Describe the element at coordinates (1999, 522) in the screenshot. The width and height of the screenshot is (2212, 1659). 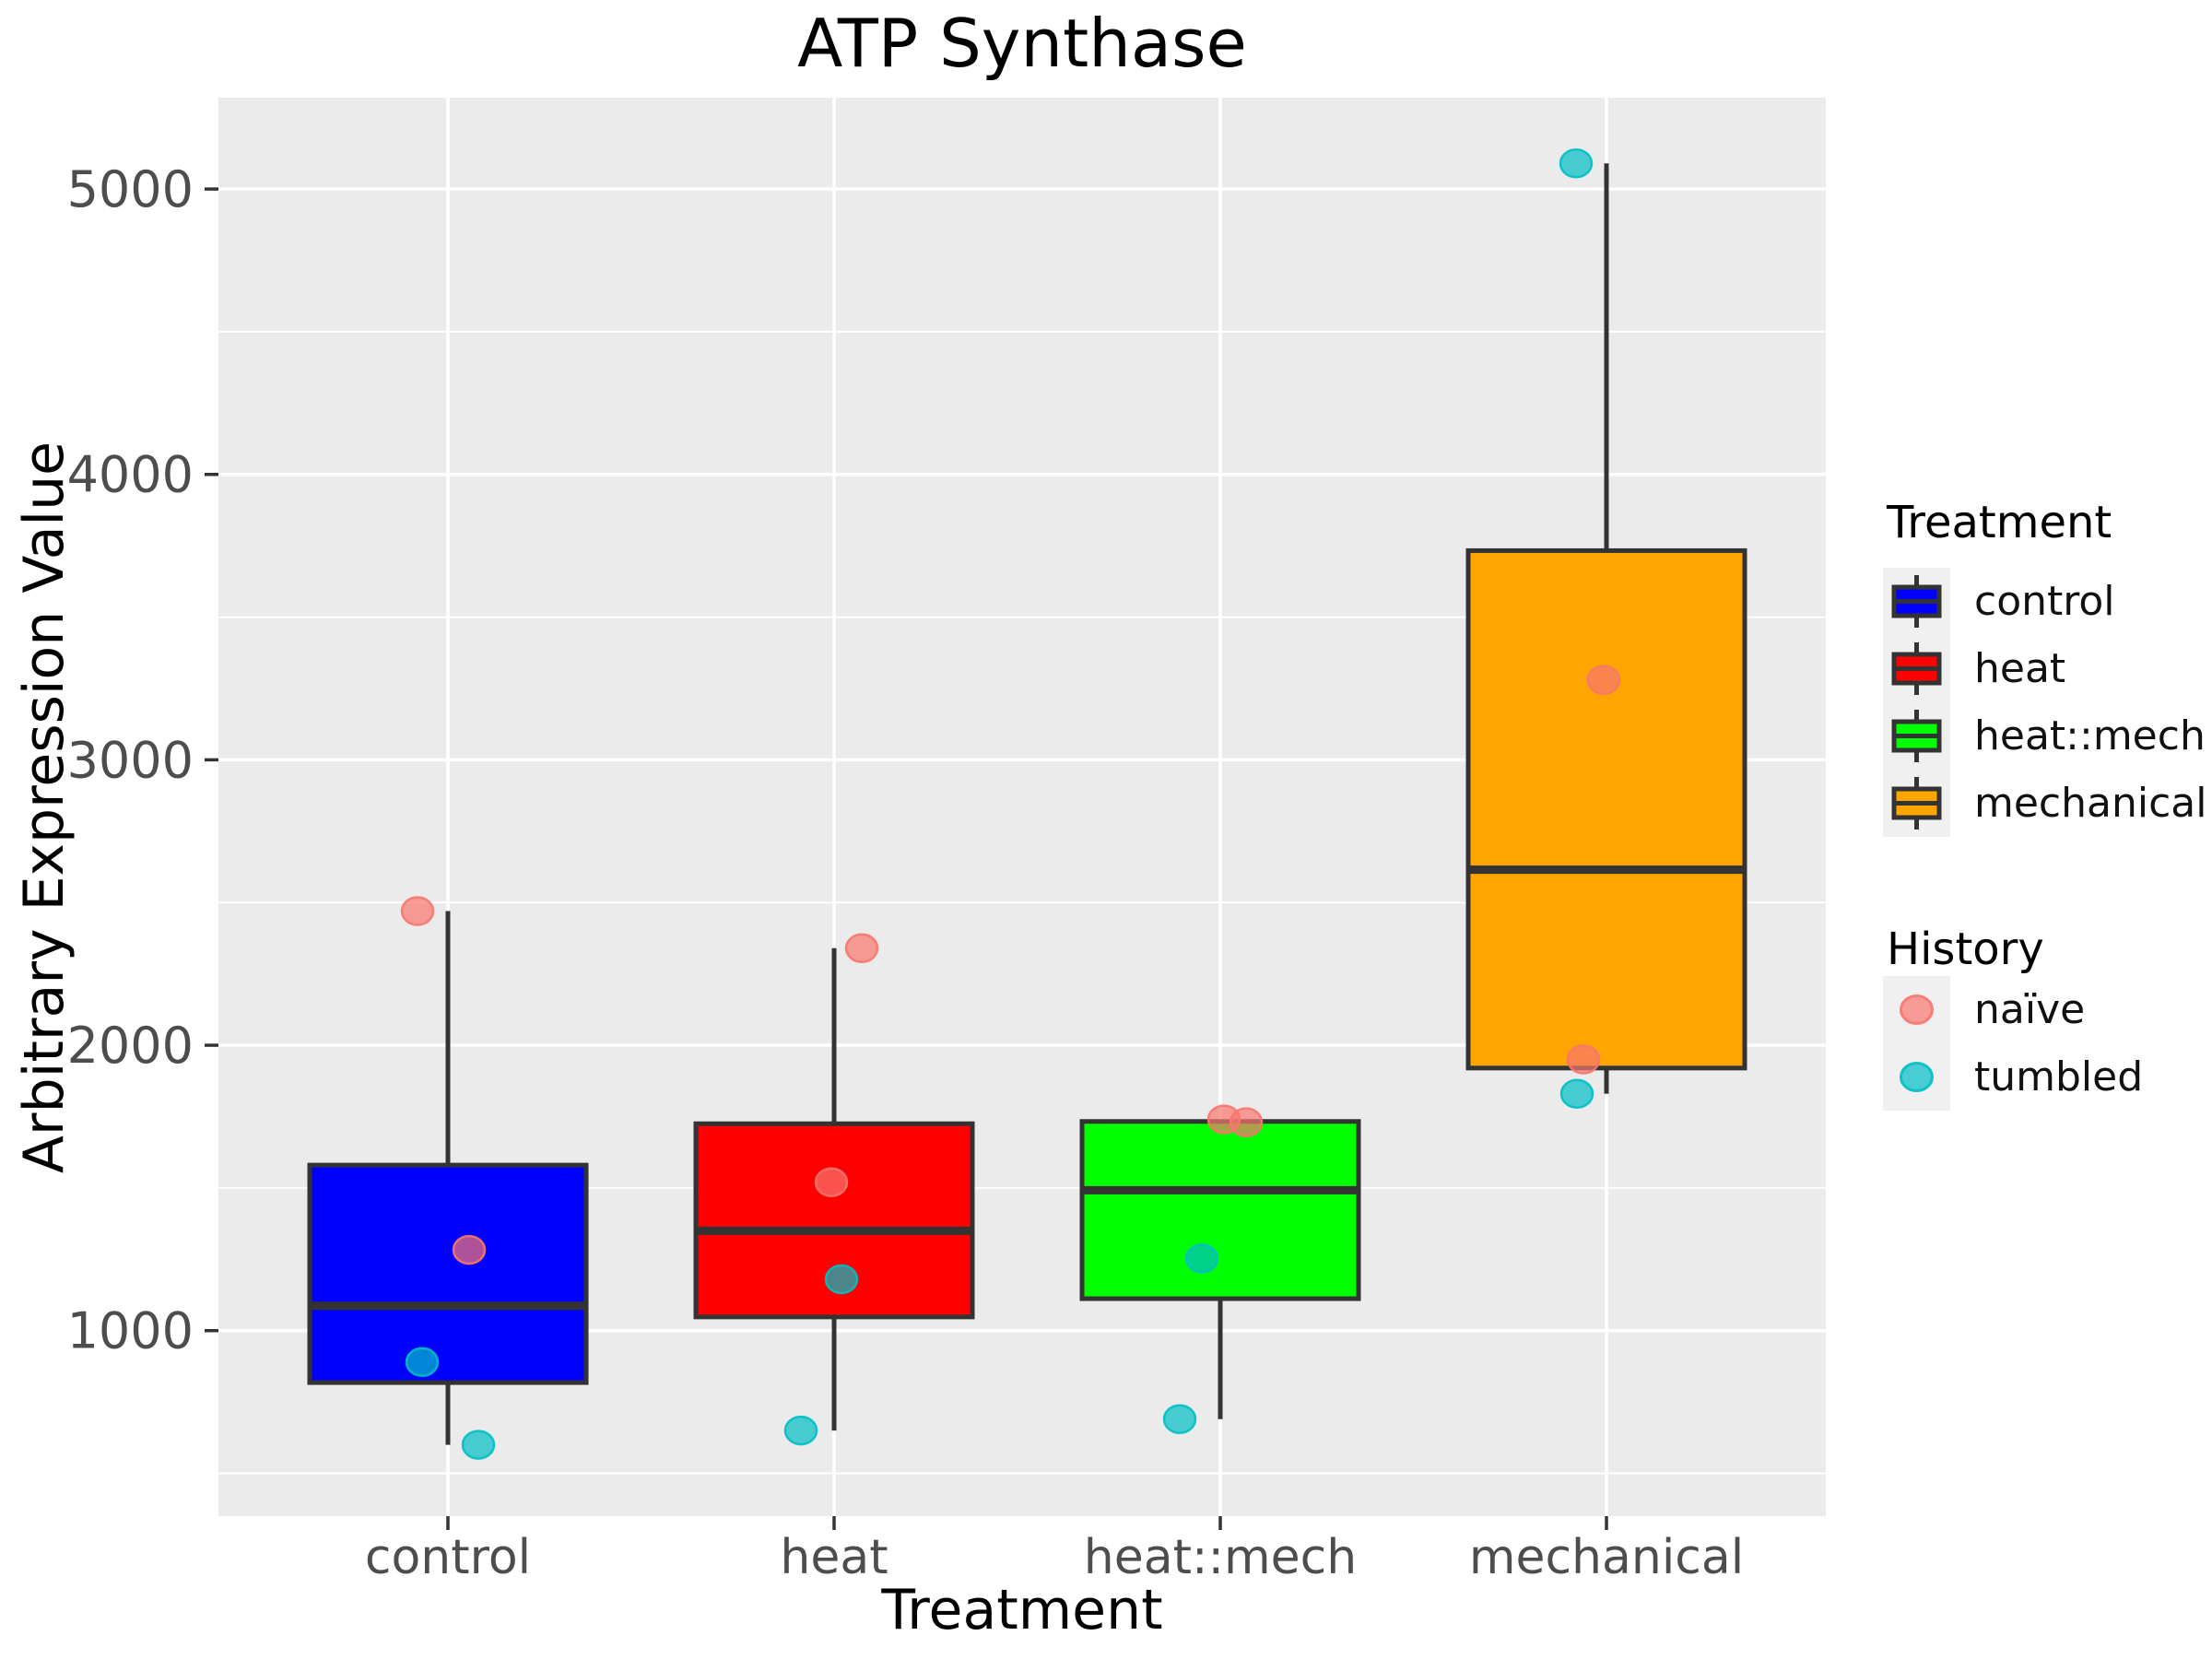
I see `legend-title-treatment: Treatment` at that location.